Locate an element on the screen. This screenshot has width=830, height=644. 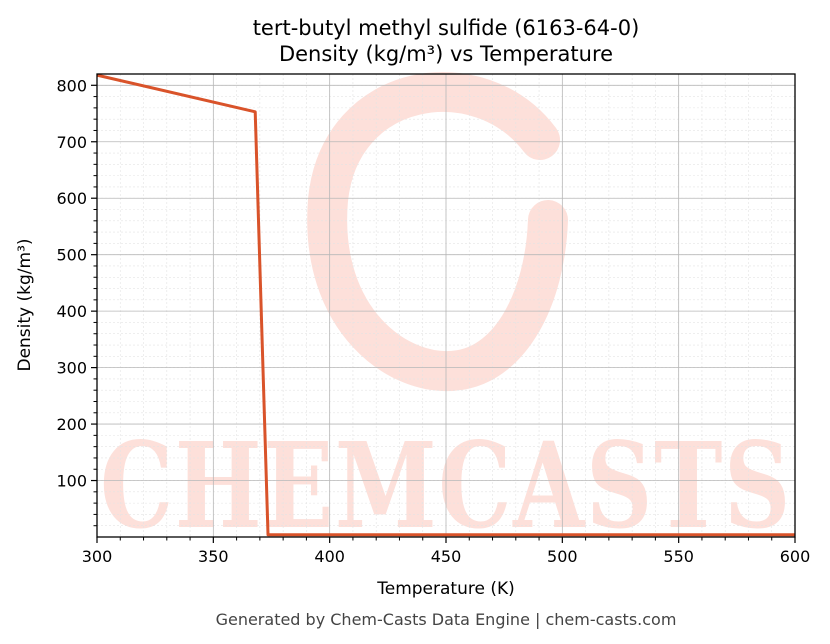
y-tick-label: 200 is located at coordinates (71, 424).